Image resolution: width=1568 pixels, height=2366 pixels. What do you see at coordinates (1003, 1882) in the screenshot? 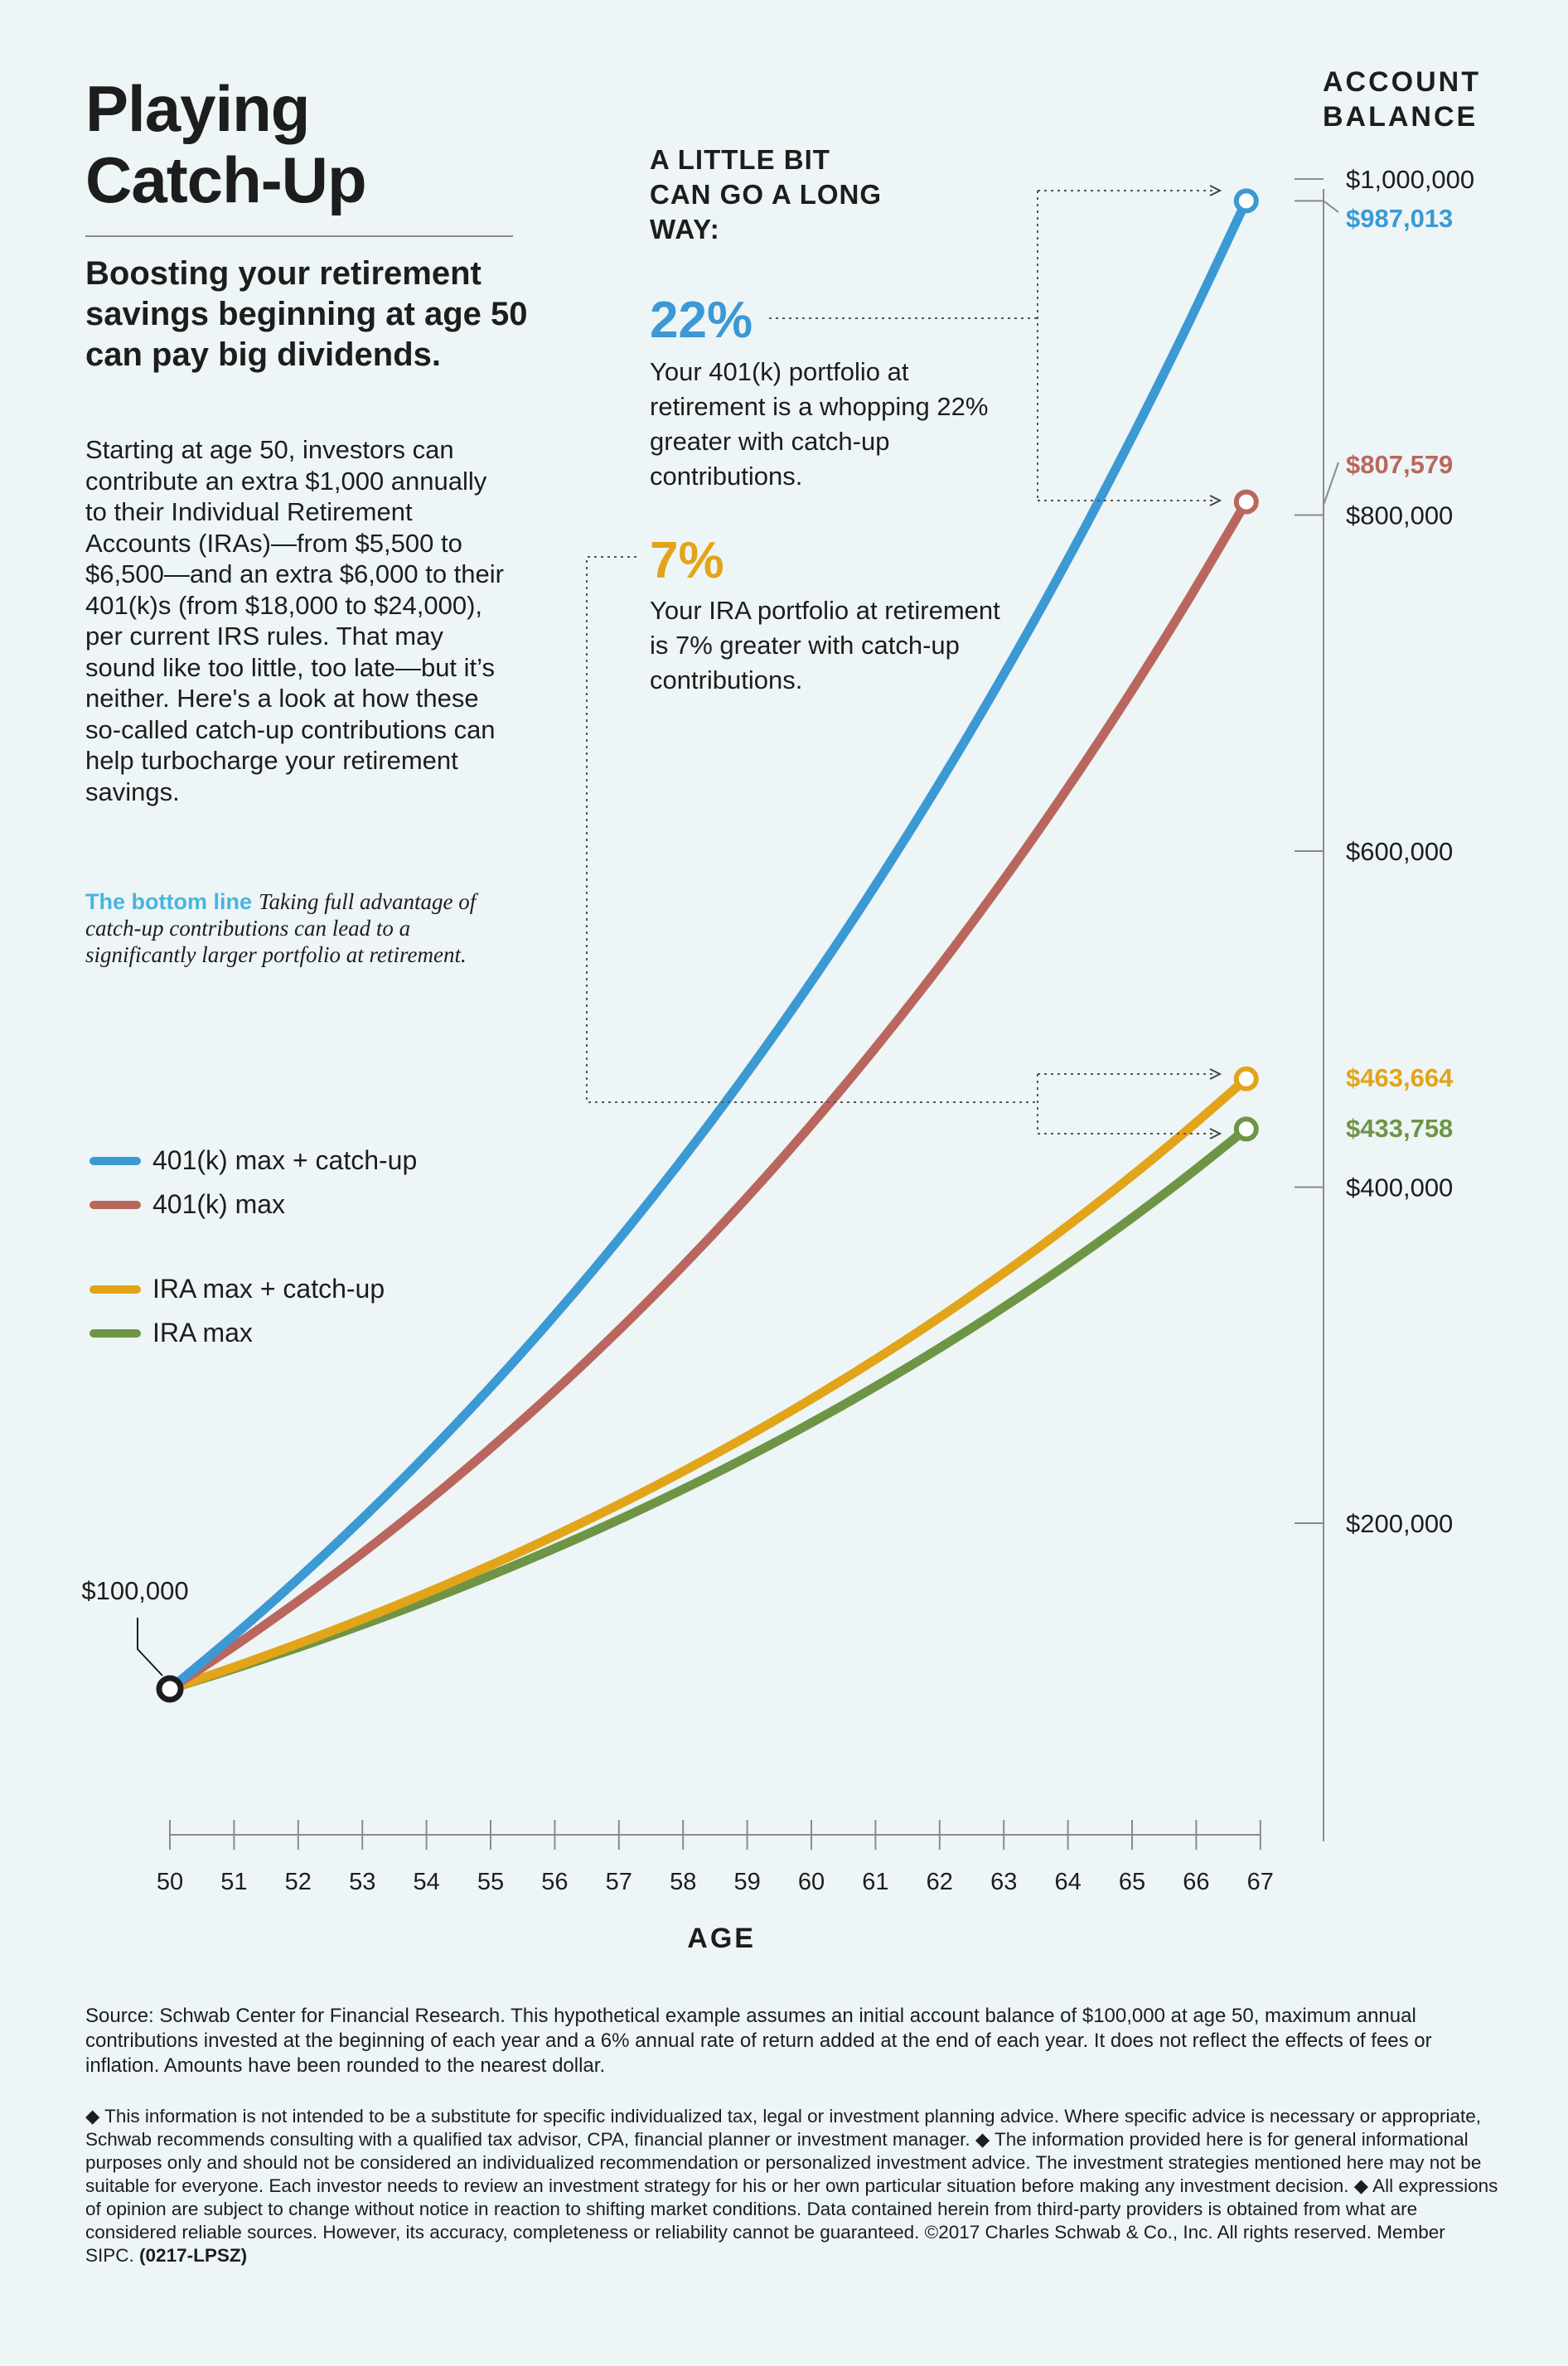
I see `x-tick-label: 63` at bounding box center [1003, 1882].